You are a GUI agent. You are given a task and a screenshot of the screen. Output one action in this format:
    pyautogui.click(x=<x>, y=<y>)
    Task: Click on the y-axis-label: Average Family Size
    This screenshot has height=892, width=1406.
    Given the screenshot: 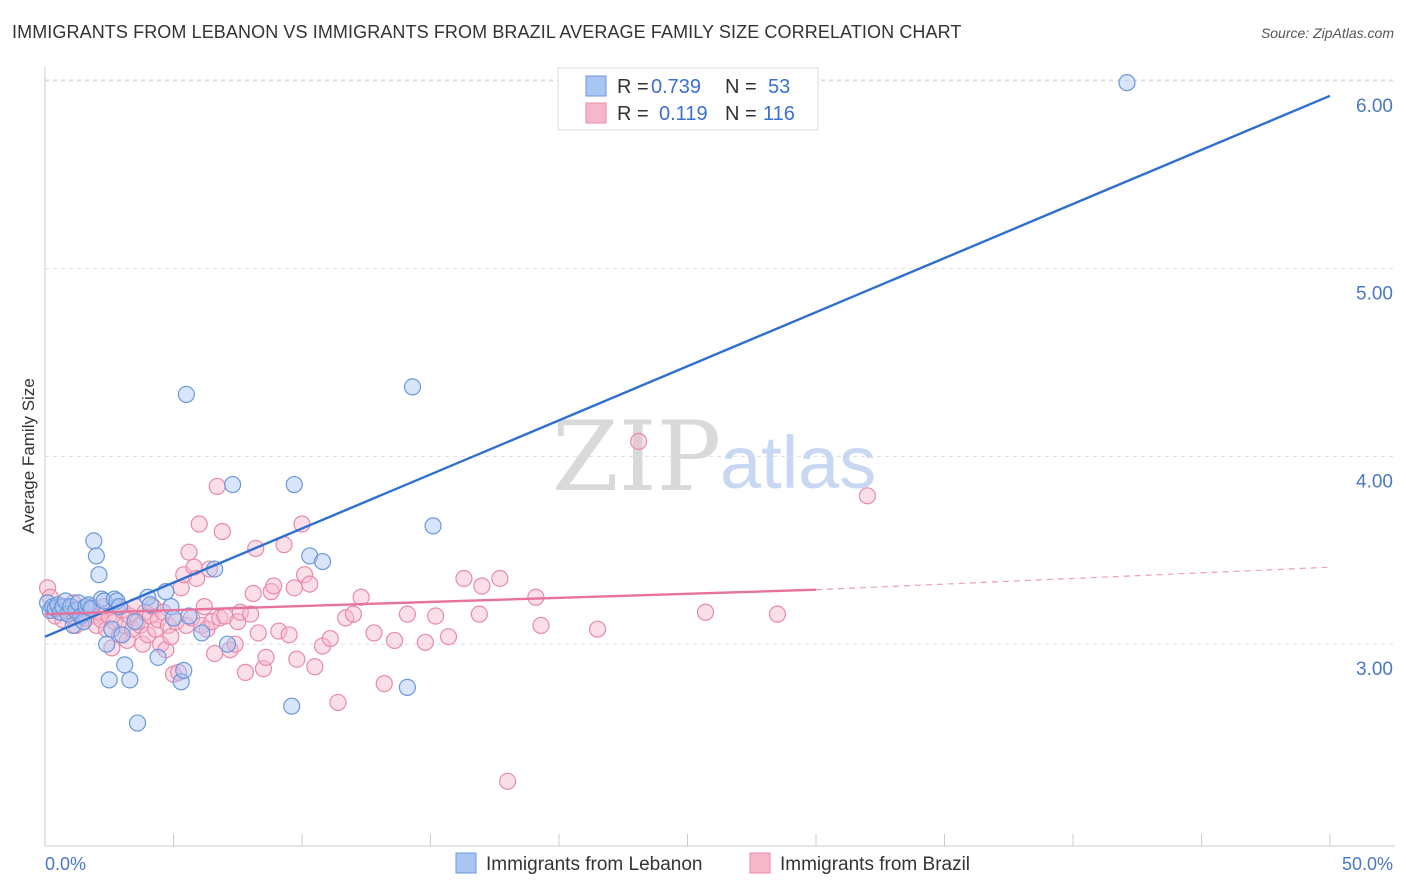 What is the action you would take?
    pyautogui.click(x=28, y=456)
    